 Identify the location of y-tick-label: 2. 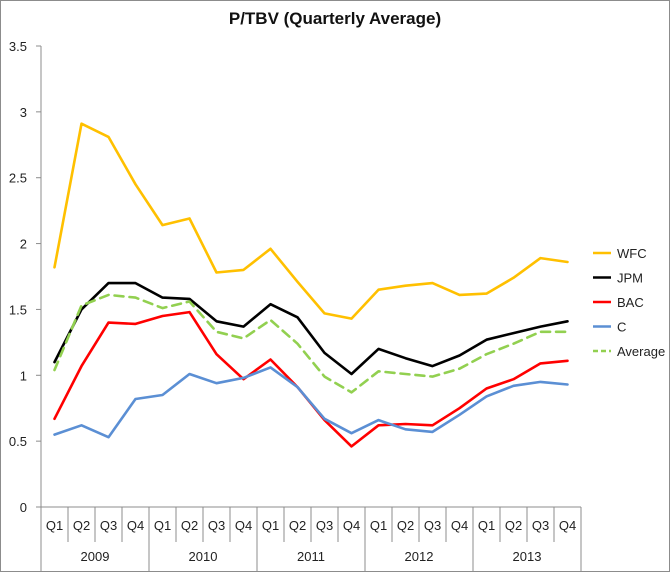
(23, 244).